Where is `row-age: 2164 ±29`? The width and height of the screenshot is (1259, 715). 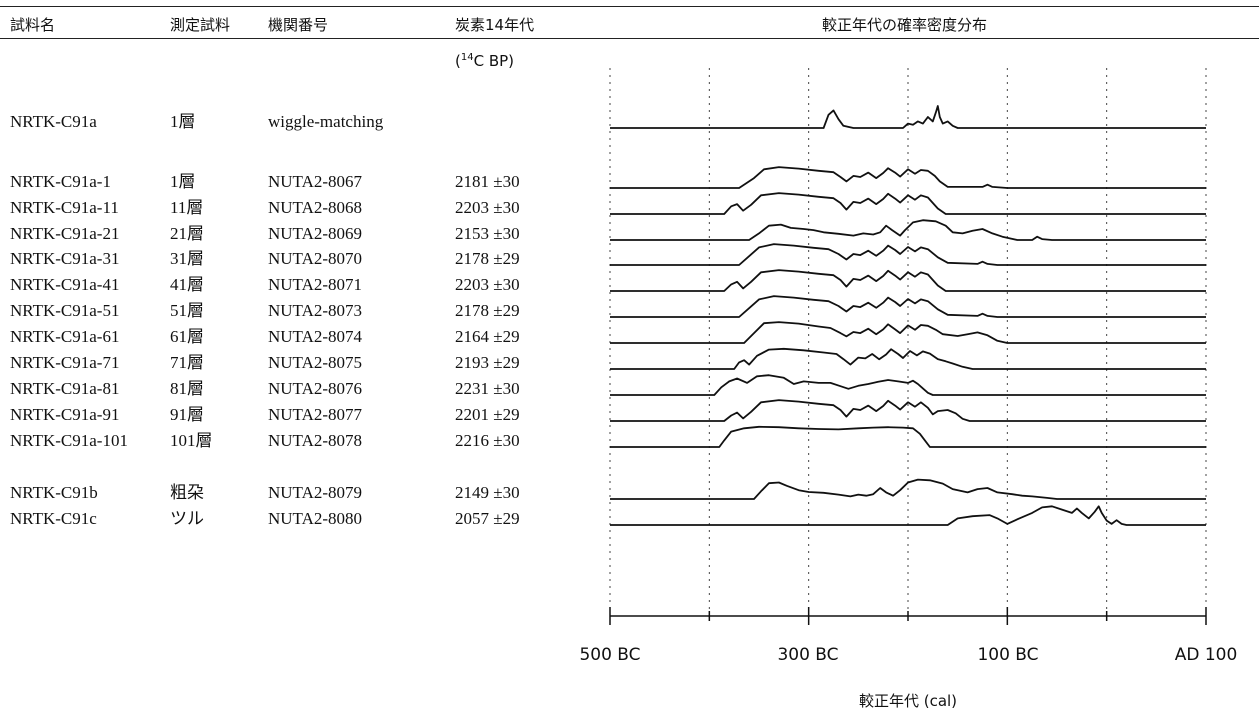 row-age: 2164 ±29 is located at coordinates (487, 336).